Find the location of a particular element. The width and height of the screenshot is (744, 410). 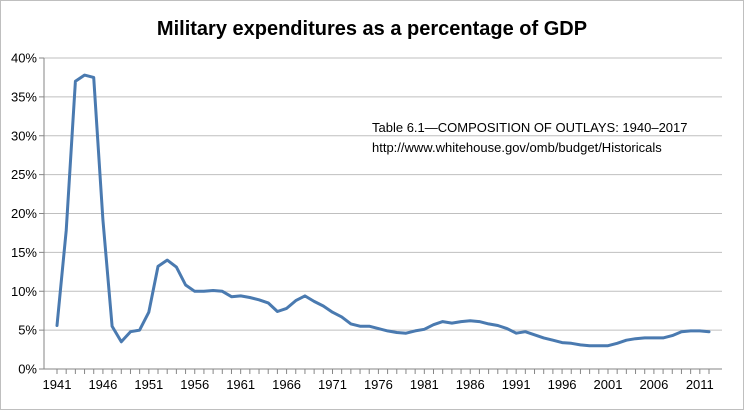

x-tick-label: 1976 is located at coordinates (378, 384).